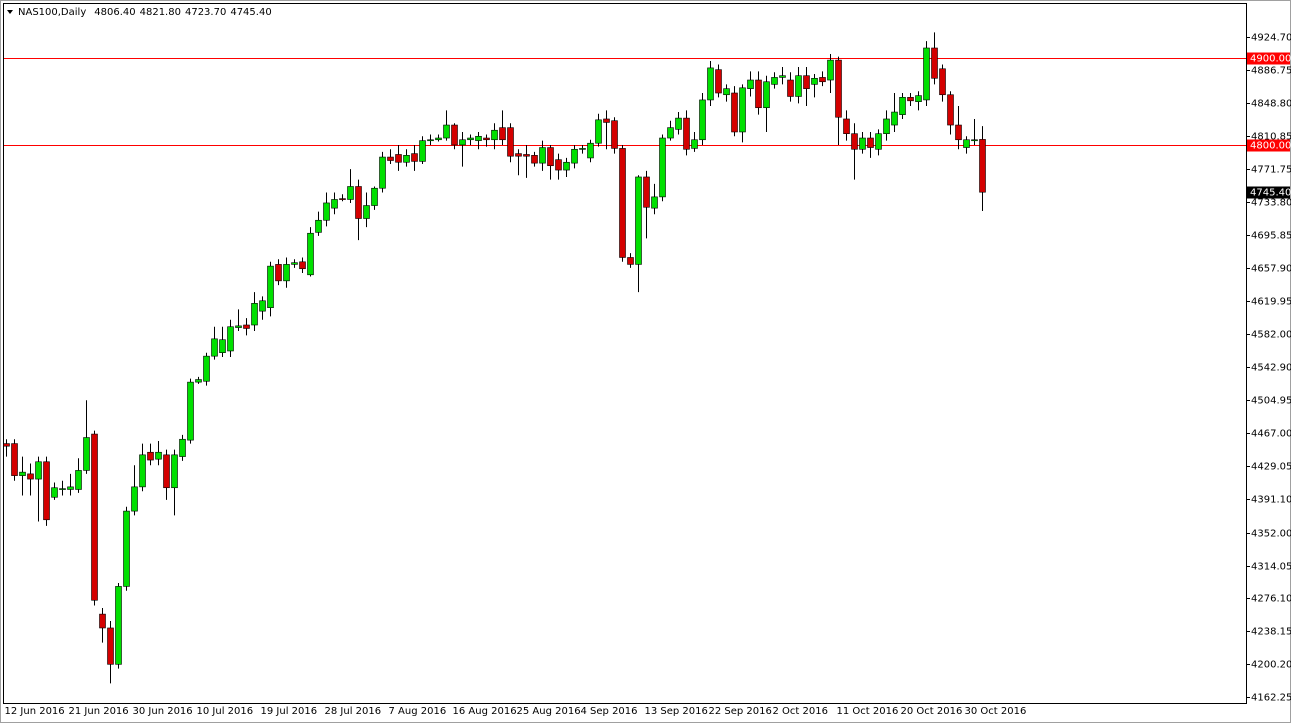 This screenshot has width=1291, height=723. What do you see at coordinates (800, 711) in the screenshot?
I see `x-tick-label: 2 Oct 2016` at bounding box center [800, 711].